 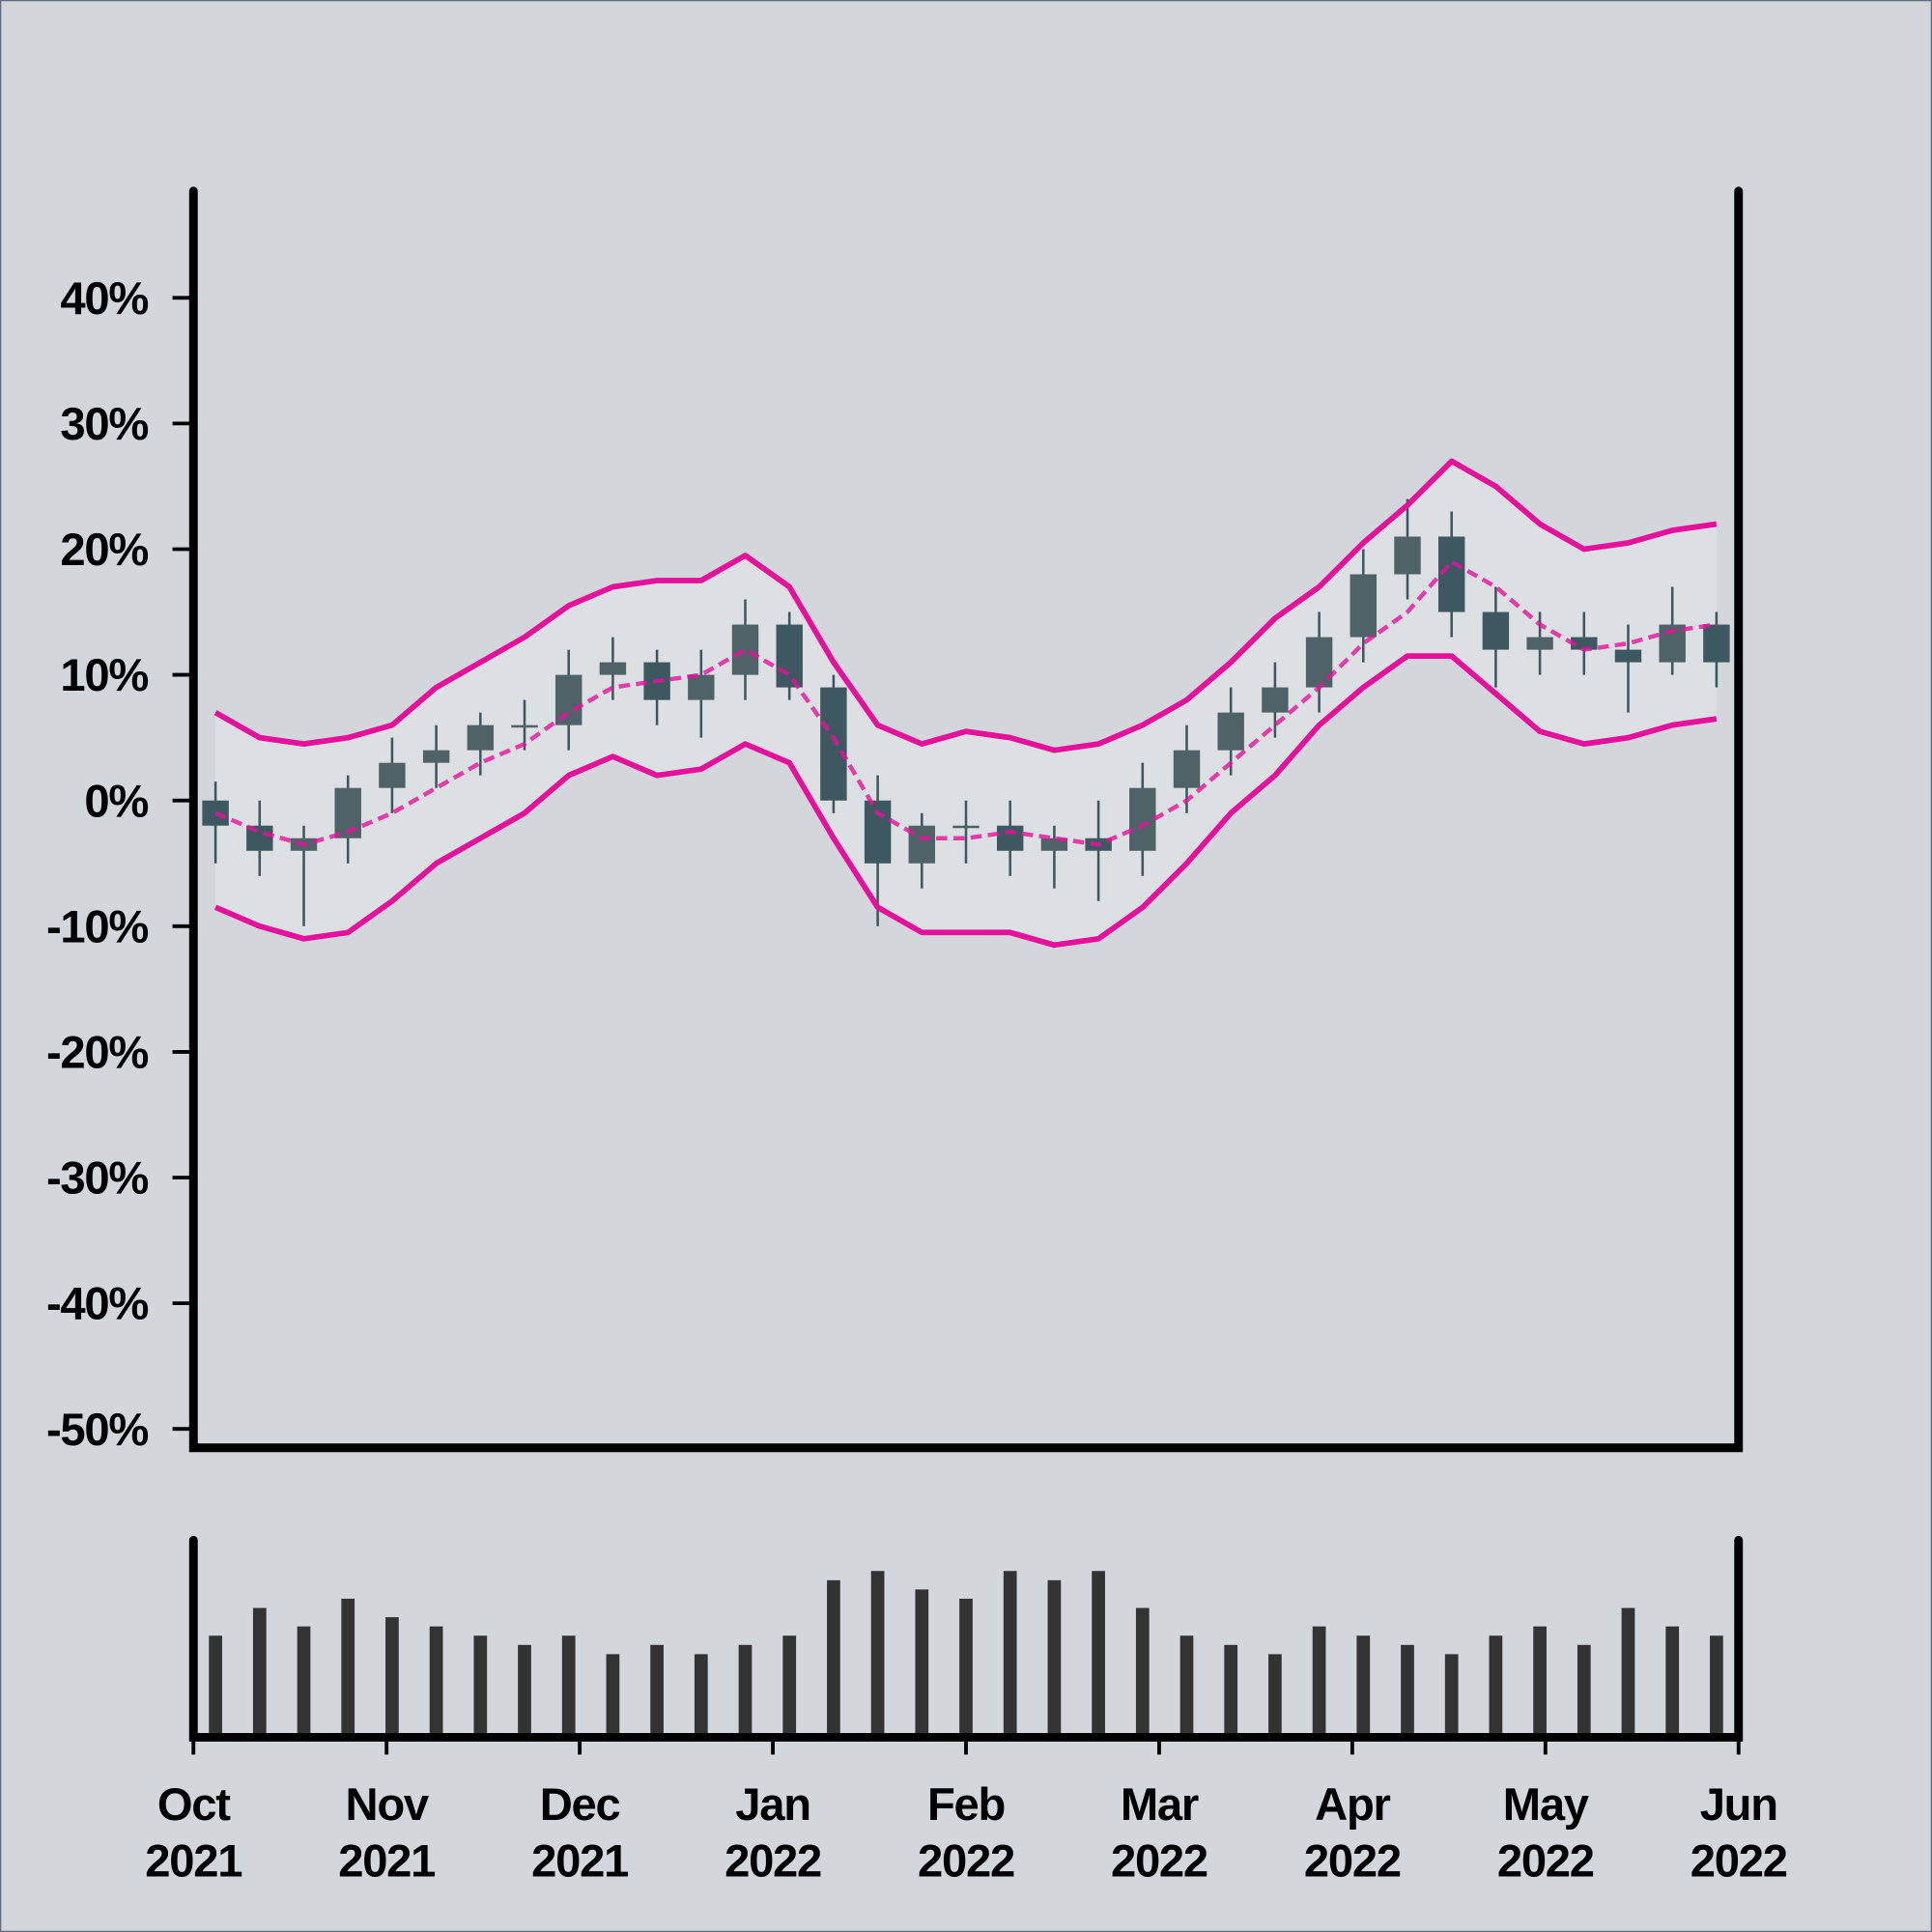 I want to click on x-tick-month: Jan, so click(x=772, y=1805).